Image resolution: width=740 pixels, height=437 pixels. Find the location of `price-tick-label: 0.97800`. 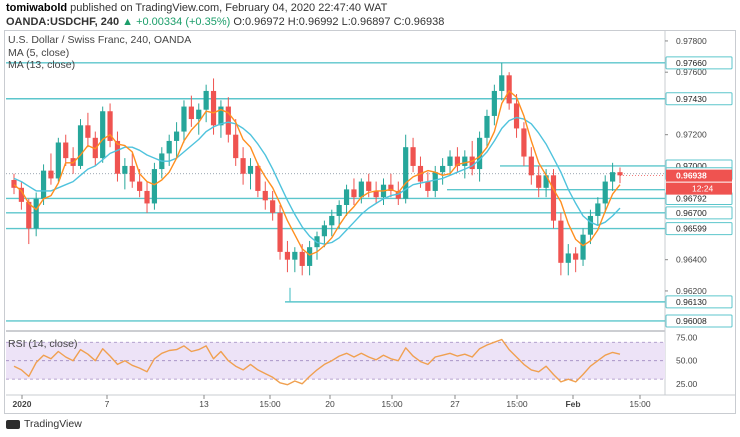

price-tick-label: 0.97800 is located at coordinates (691, 41).